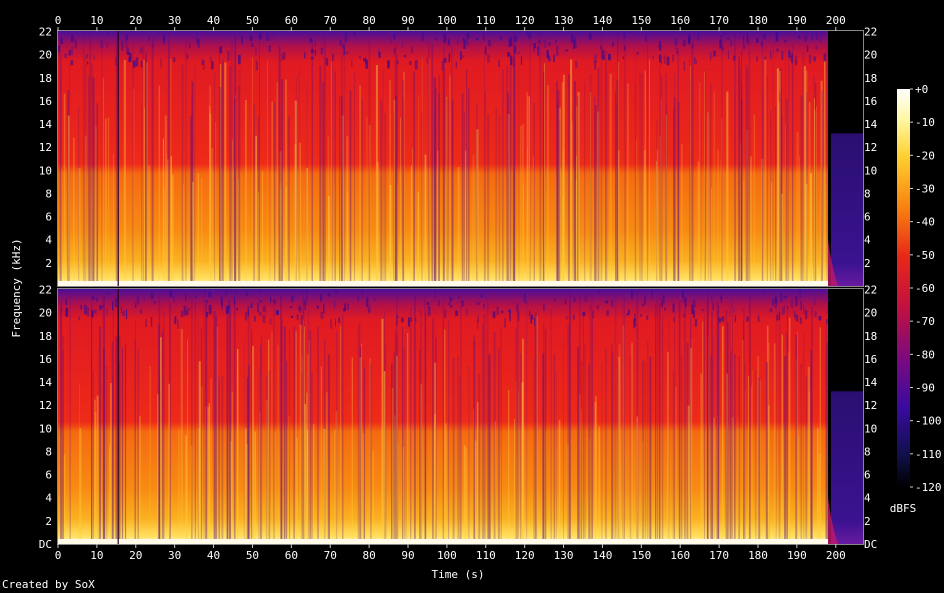  What do you see at coordinates (48, 240) in the screenshot?
I see `y-tick-label-left: 4` at bounding box center [48, 240].